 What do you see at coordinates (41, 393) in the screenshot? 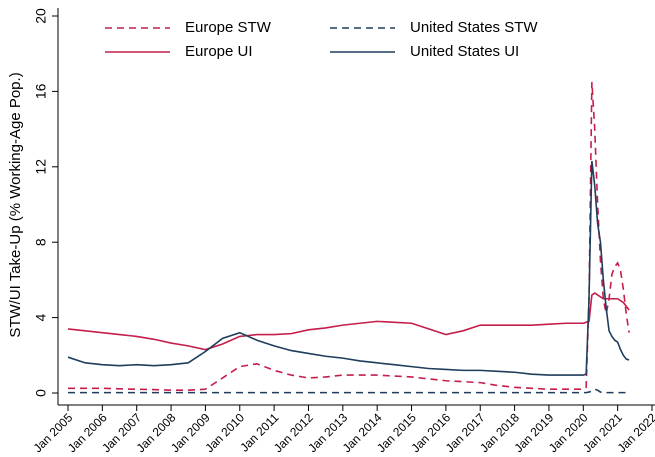
I see `y-tick-label: 0` at bounding box center [41, 393].